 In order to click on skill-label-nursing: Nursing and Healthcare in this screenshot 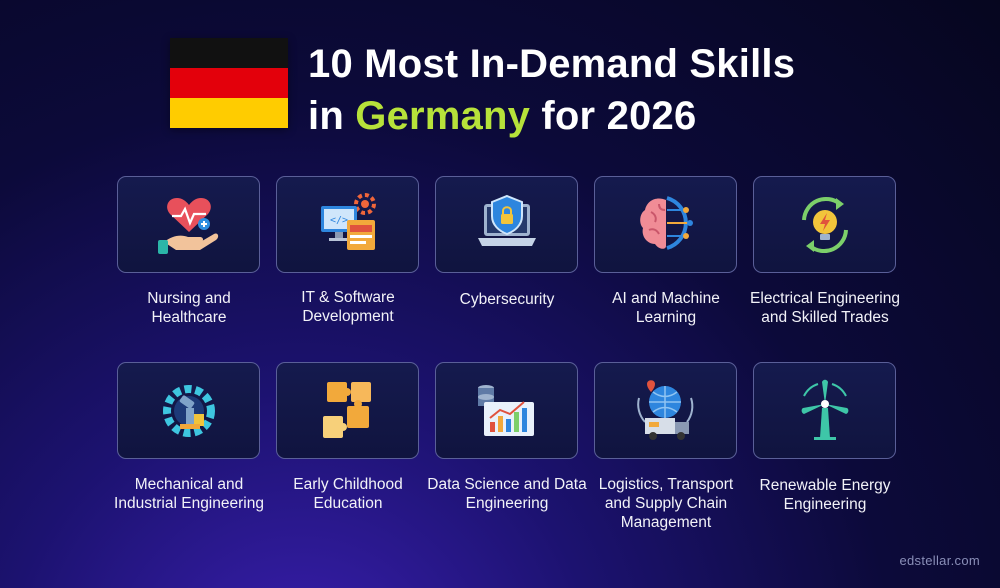, I will do `click(189, 308)`.